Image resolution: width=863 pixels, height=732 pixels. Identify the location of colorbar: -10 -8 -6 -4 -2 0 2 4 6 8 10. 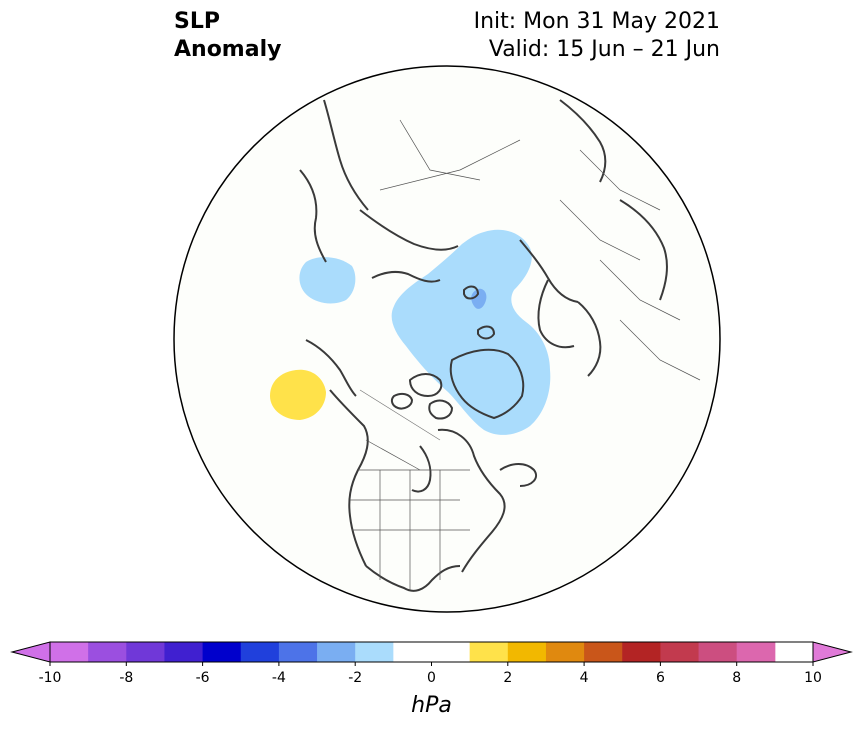
(431, 663).